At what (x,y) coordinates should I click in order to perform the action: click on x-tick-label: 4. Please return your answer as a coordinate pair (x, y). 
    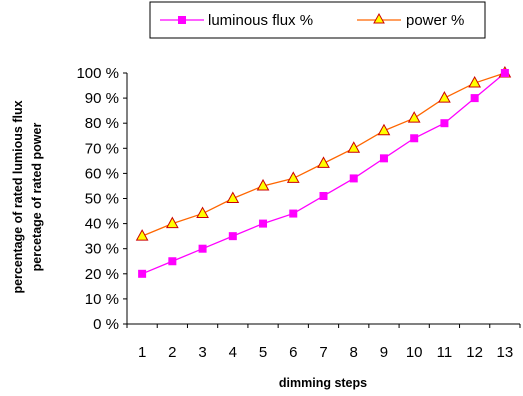
    Looking at the image, I should click on (233, 352).